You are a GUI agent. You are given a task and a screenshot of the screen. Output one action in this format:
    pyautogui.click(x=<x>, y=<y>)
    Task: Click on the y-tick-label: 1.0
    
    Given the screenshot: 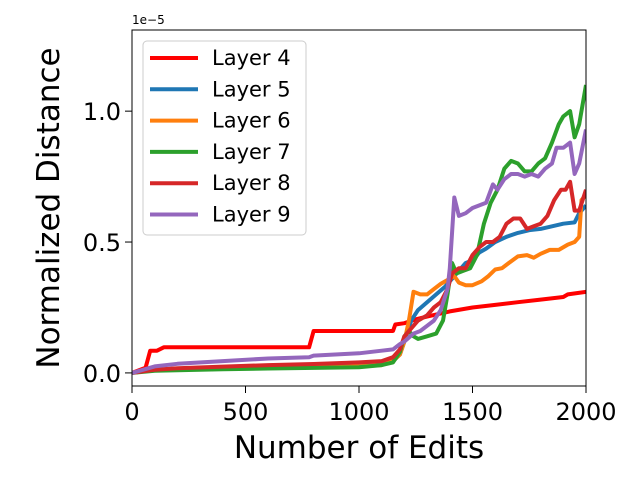 What is the action you would take?
    pyautogui.click(x=102, y=112)
    